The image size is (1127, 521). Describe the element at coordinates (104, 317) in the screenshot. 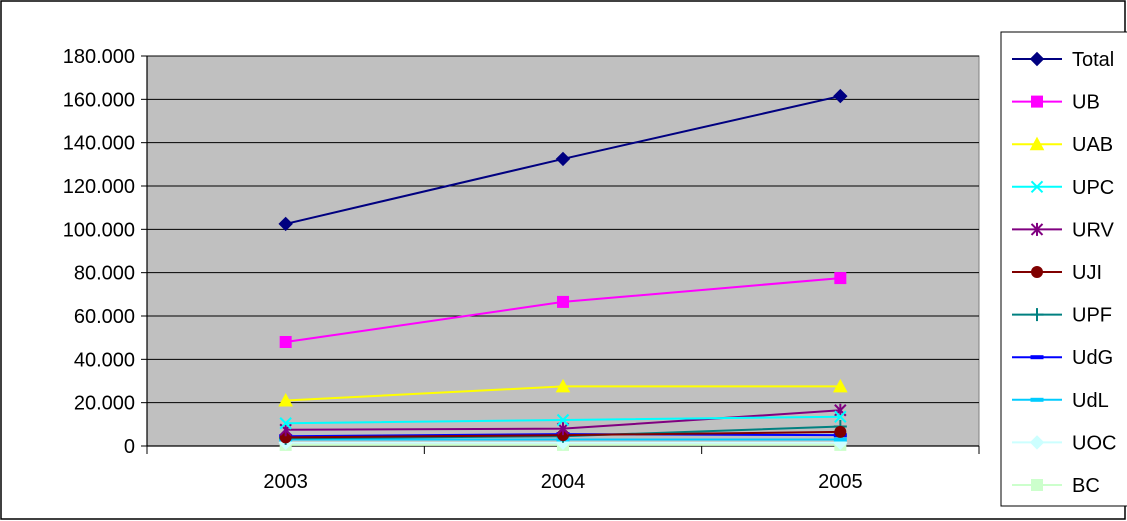

I see `y-tick-label: 60.000` at that location.